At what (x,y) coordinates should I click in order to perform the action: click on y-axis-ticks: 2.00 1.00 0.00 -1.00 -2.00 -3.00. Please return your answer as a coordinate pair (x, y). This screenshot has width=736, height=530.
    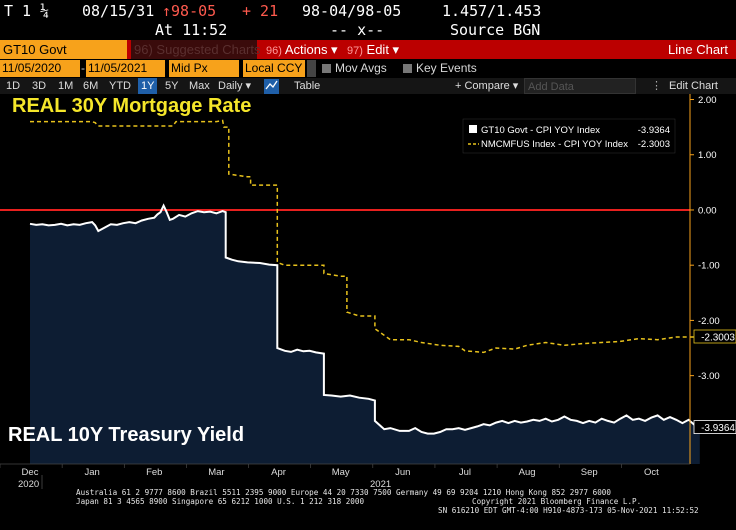
    Looking at the image, I should click on (705, 238).